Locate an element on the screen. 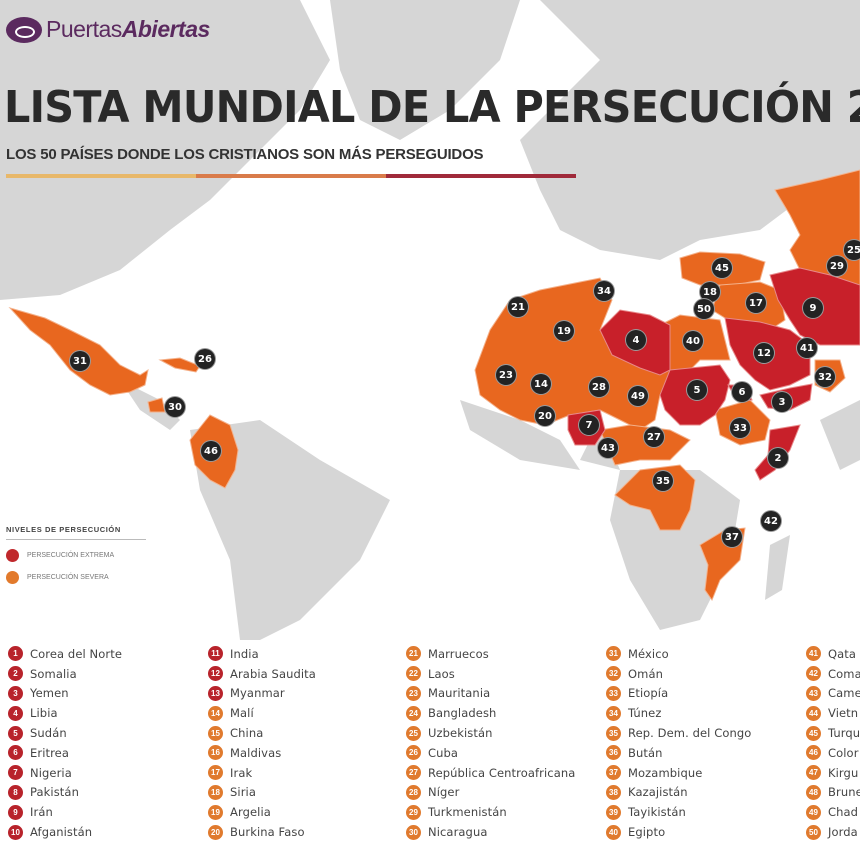 This screenshot has width=860, height=860. list-item: 18 Siria is located at coordinates (308, 793).